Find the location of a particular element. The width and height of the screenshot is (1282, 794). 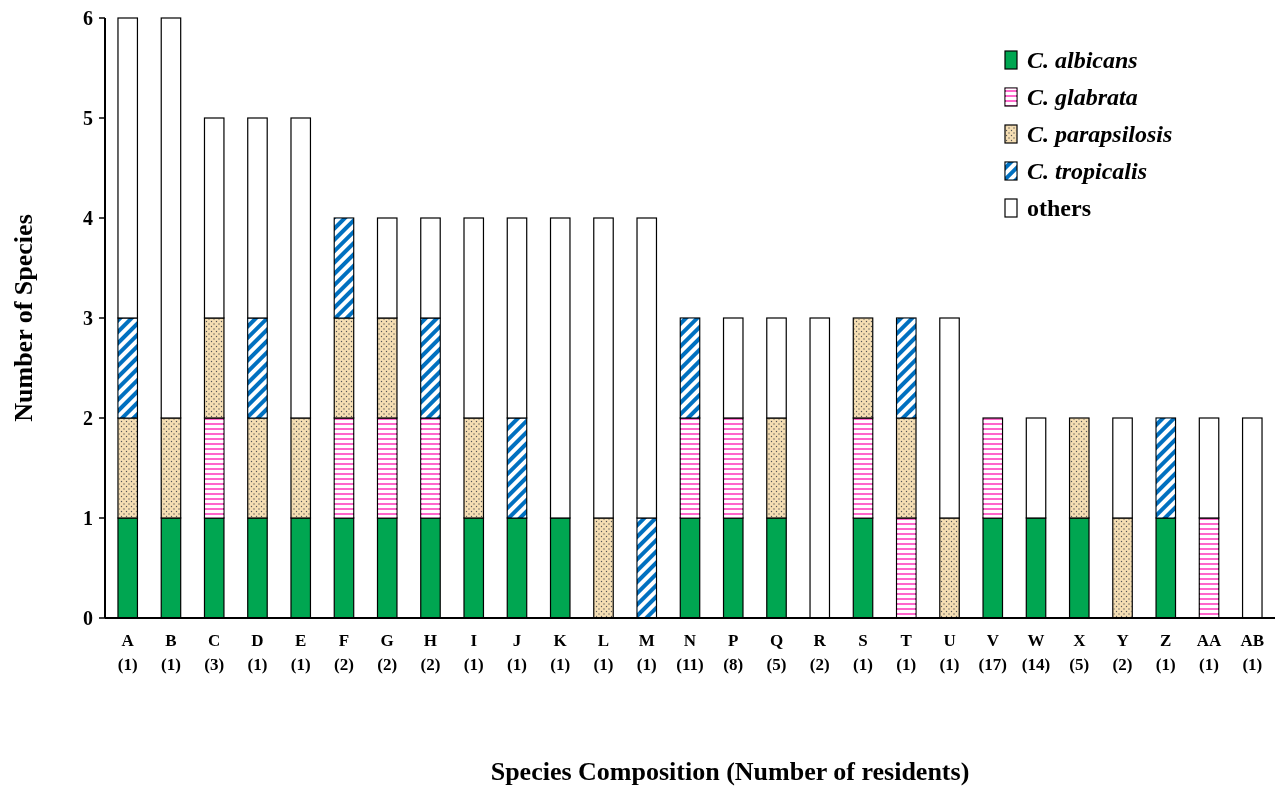

x-tick-label: K (1) is located at coordinates (560, 652).